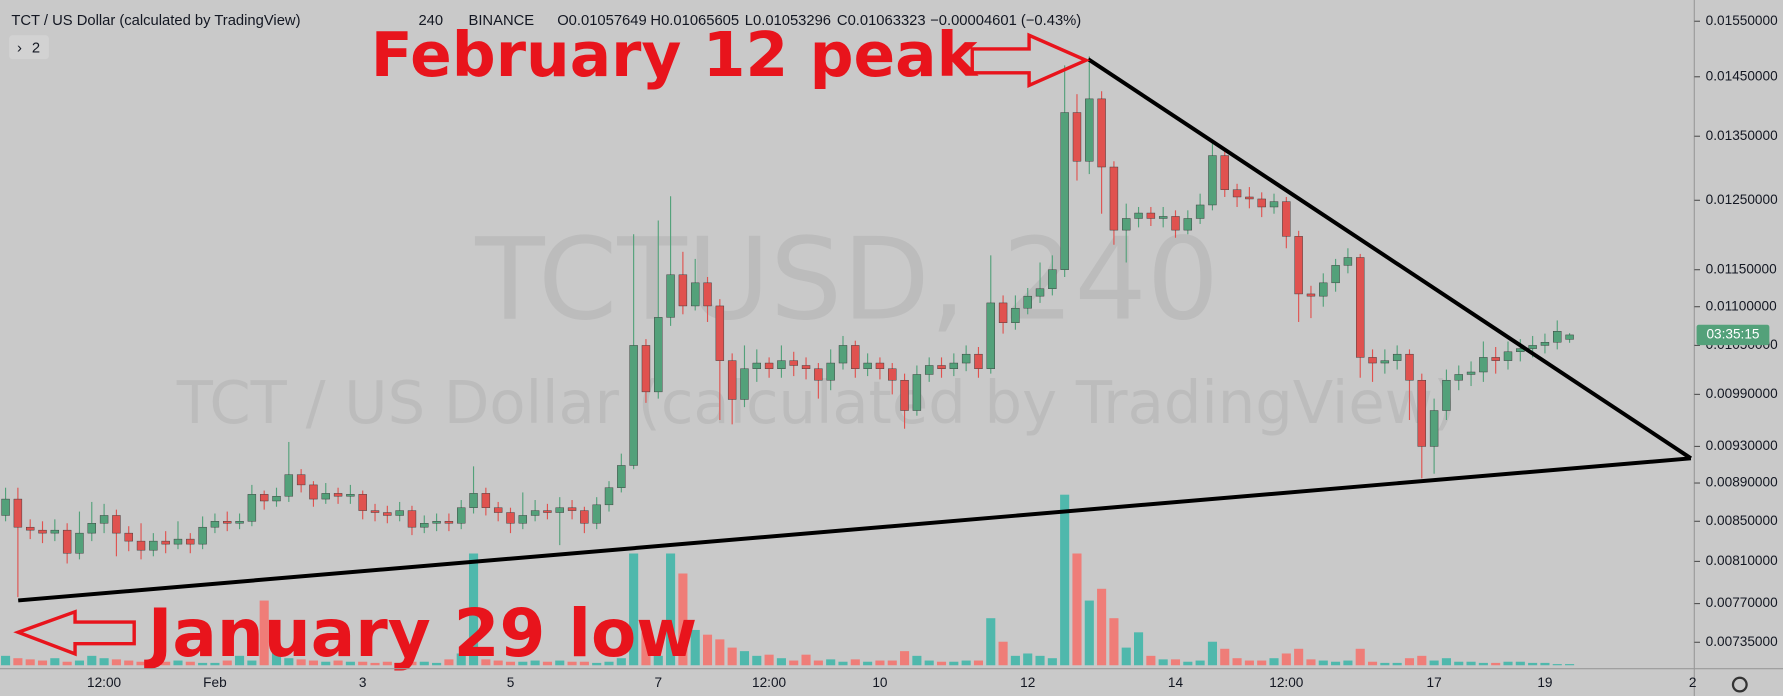 The width and height of the screenshot is (1783, 696). I want to click on settings-icon, so click(1739, 684).